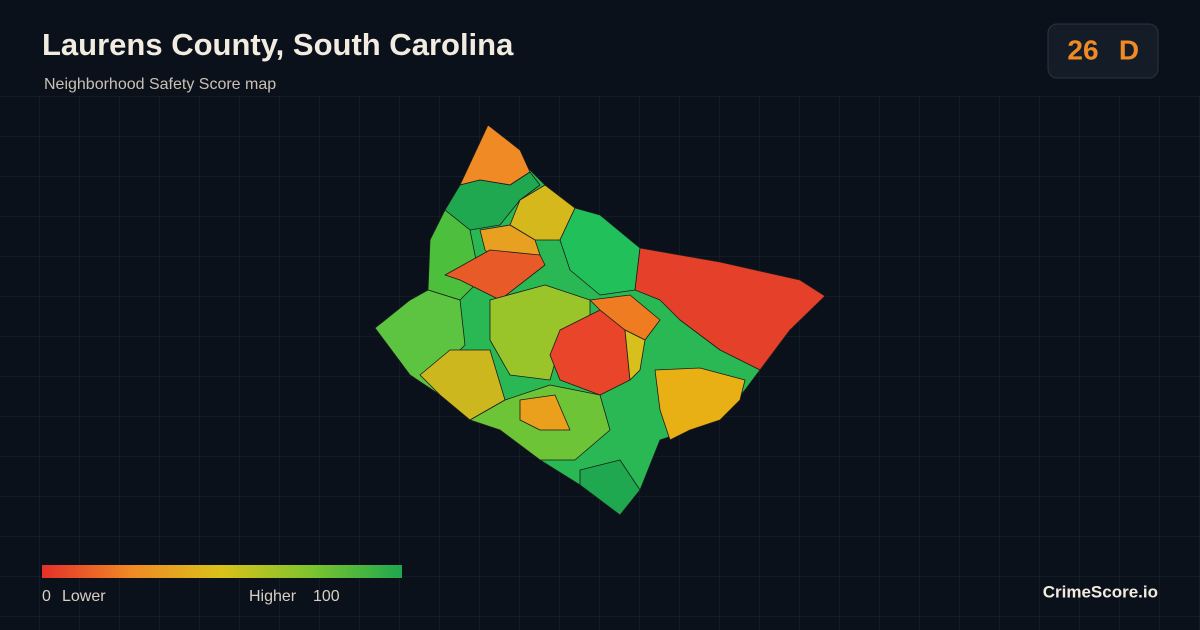  What do you see at coordinates (1103, 51) in the screenshot?
I see `score-box` at bounding box center [1103, 51].